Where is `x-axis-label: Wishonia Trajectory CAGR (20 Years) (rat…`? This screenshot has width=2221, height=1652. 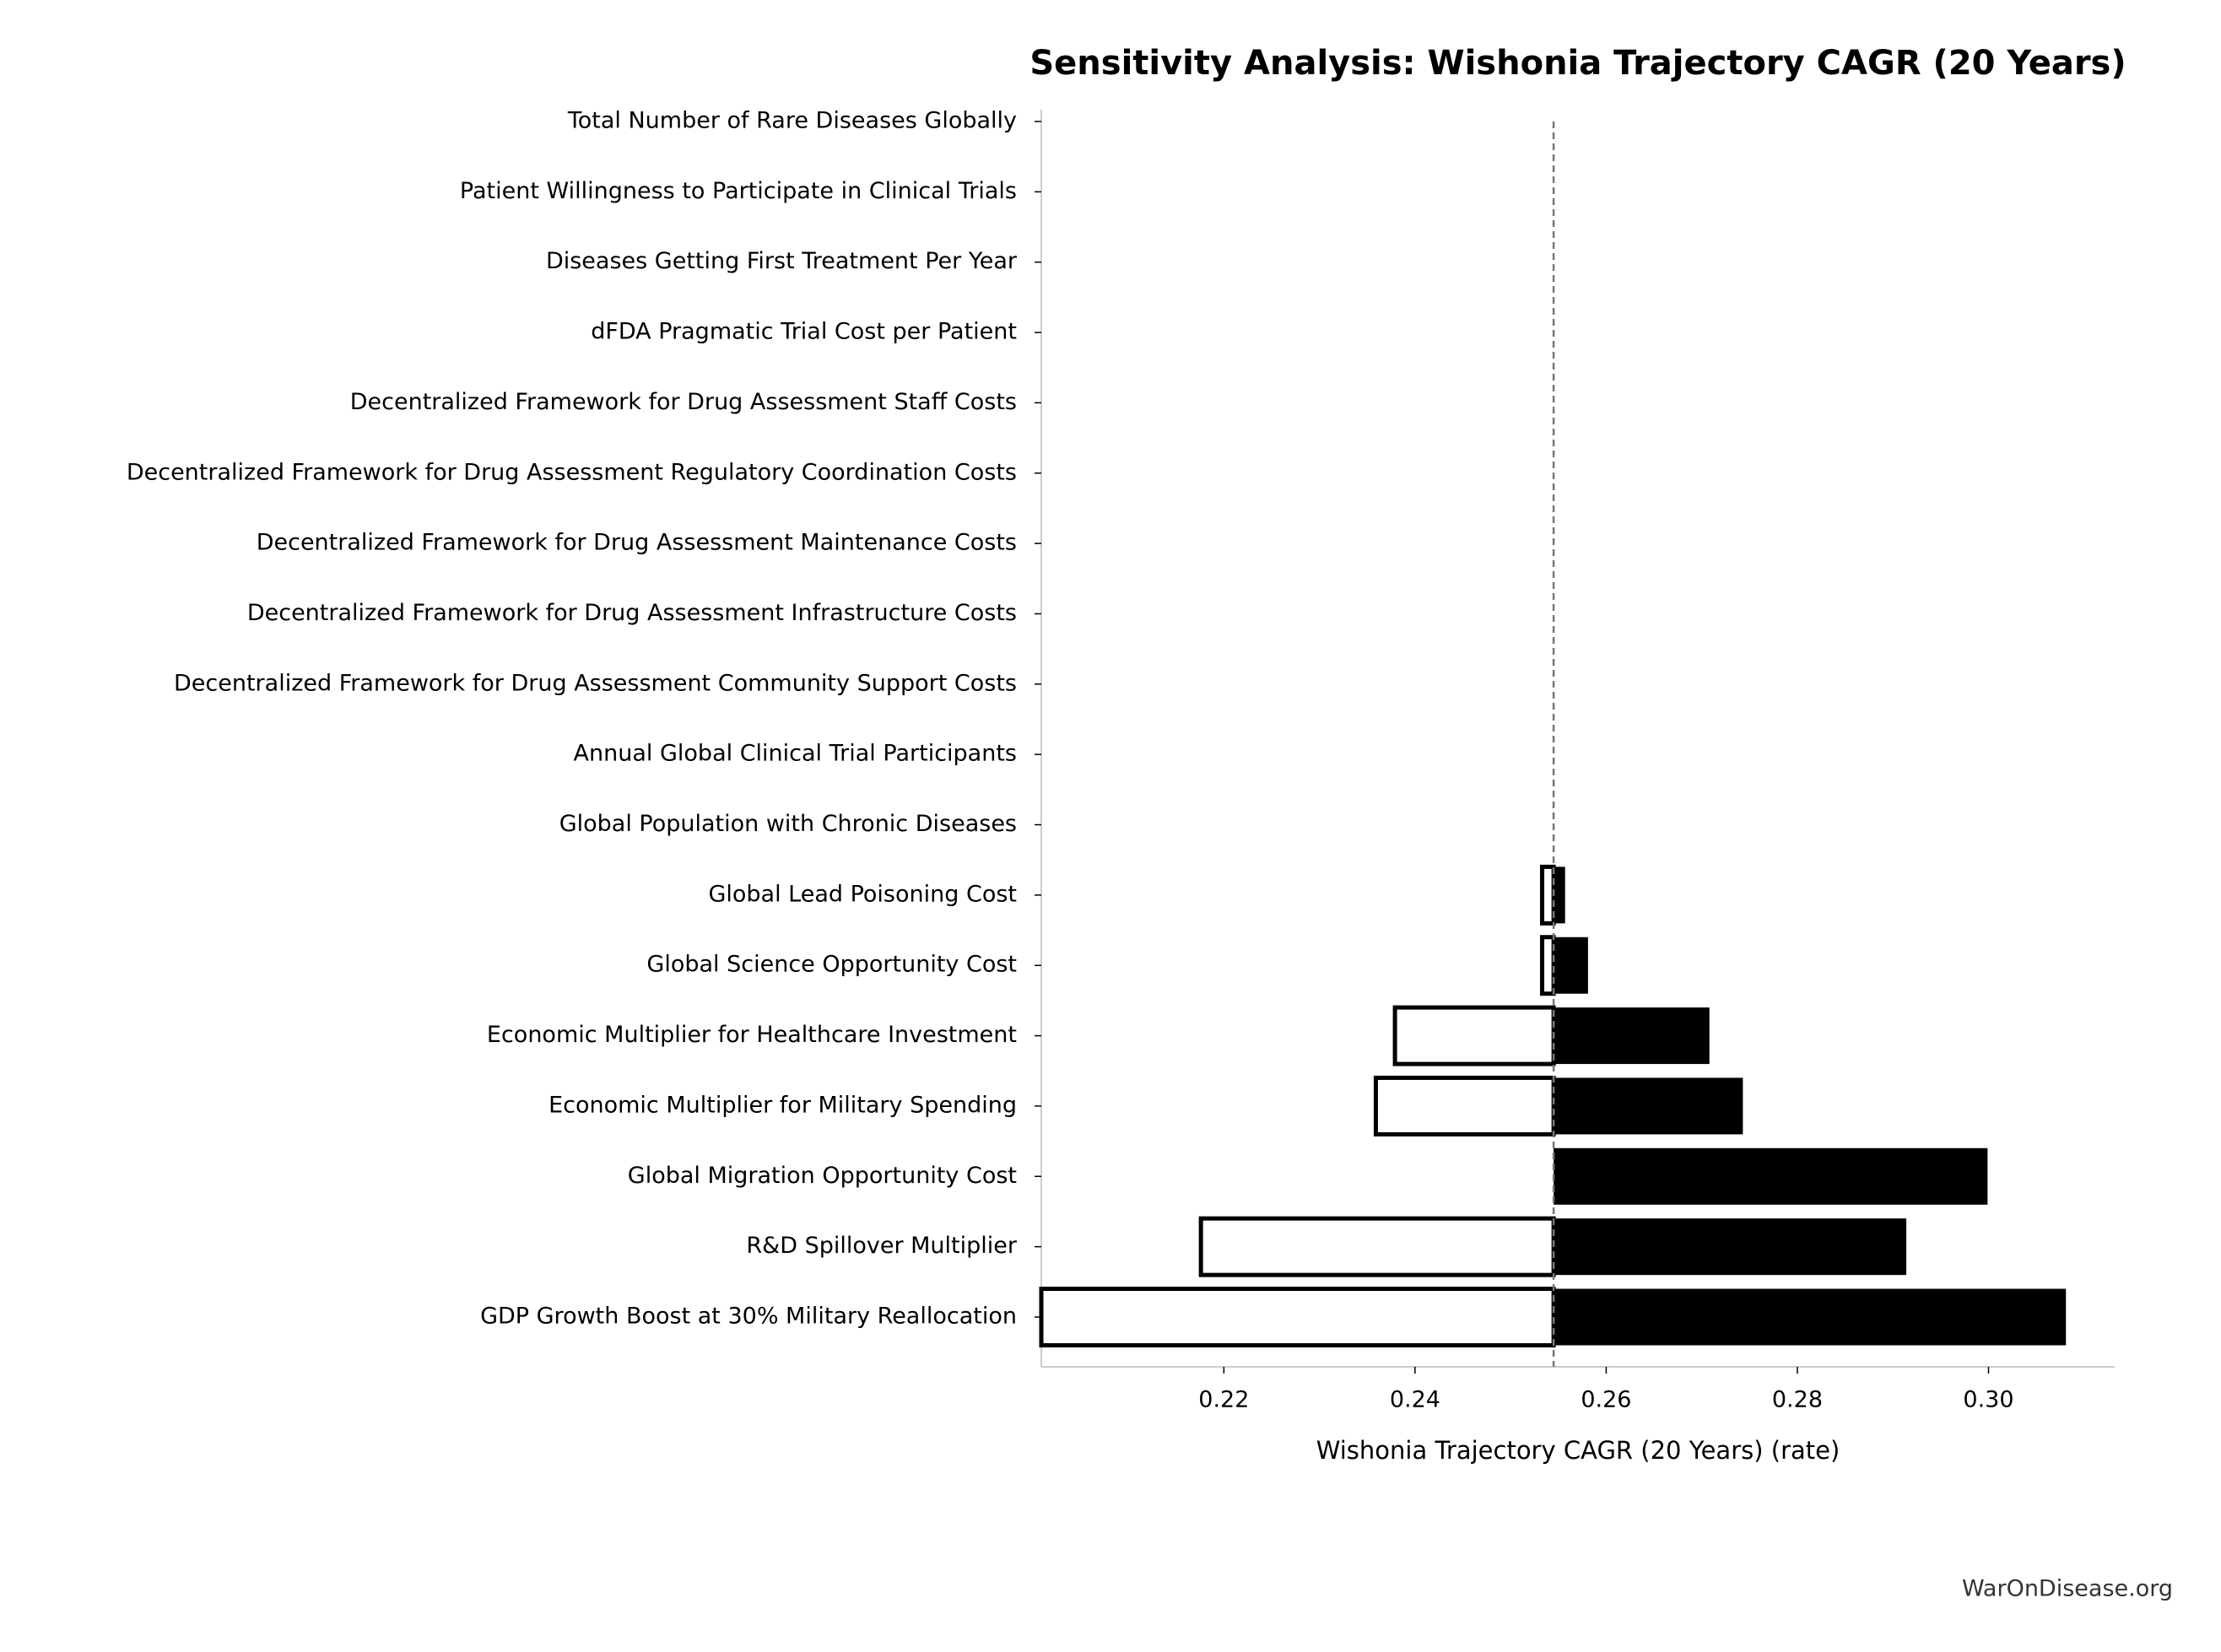 x-axis-label: Wishonia Trajectory CAGR (20 Years) (rat… is located at coordinates (1578, 1450).